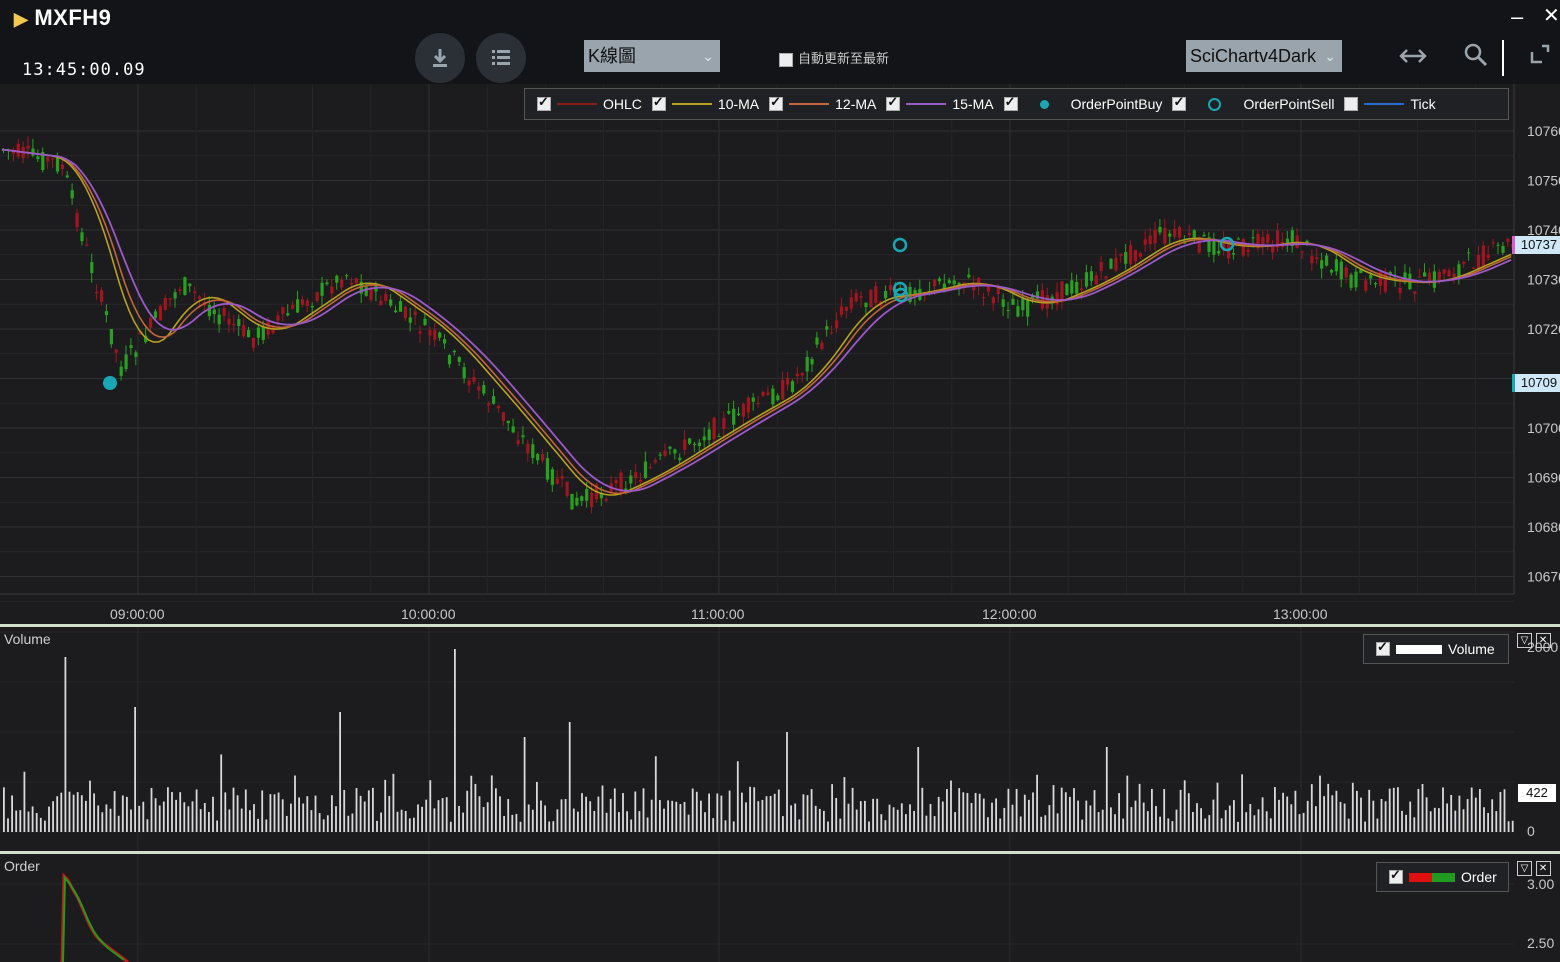 This screenshot has width=1560, height=962. Describe the element at coordinates (1390, 104) in the screenshot. I see `legend-item-tick: Tick` at that location.